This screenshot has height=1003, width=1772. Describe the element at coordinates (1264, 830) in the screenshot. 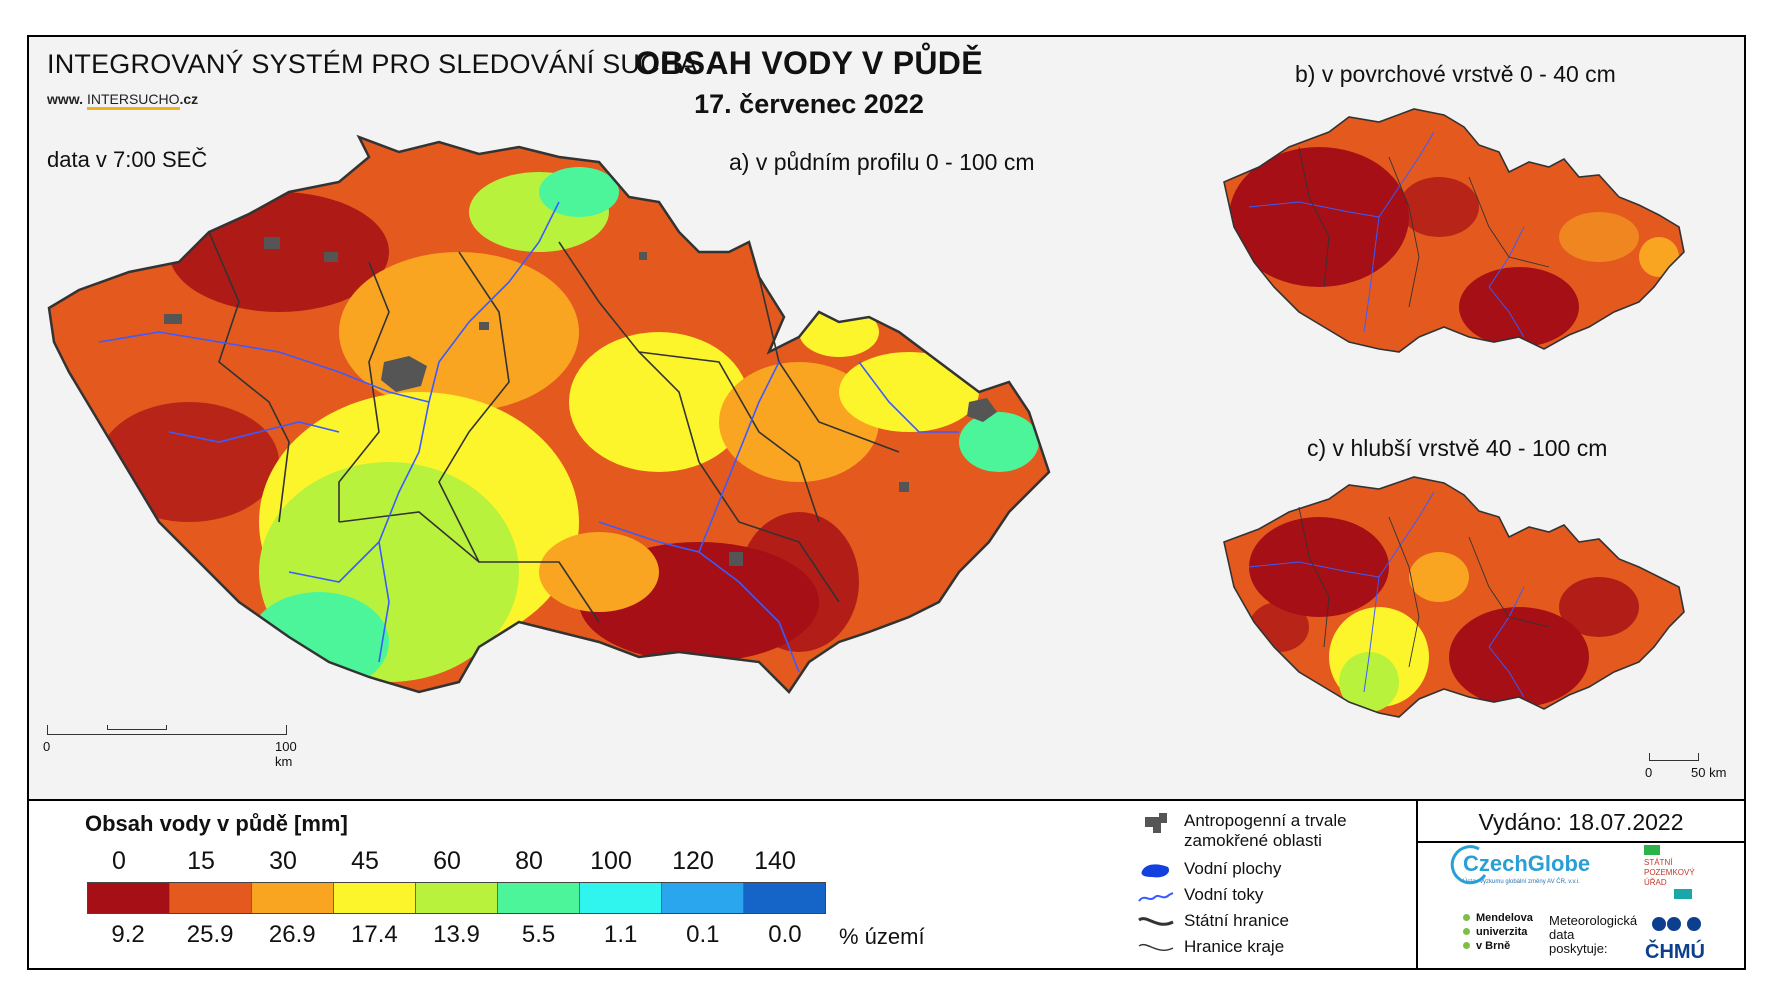

I see `symbol-row: Antropogenní a trvale zamokřené oblasti` at that location.